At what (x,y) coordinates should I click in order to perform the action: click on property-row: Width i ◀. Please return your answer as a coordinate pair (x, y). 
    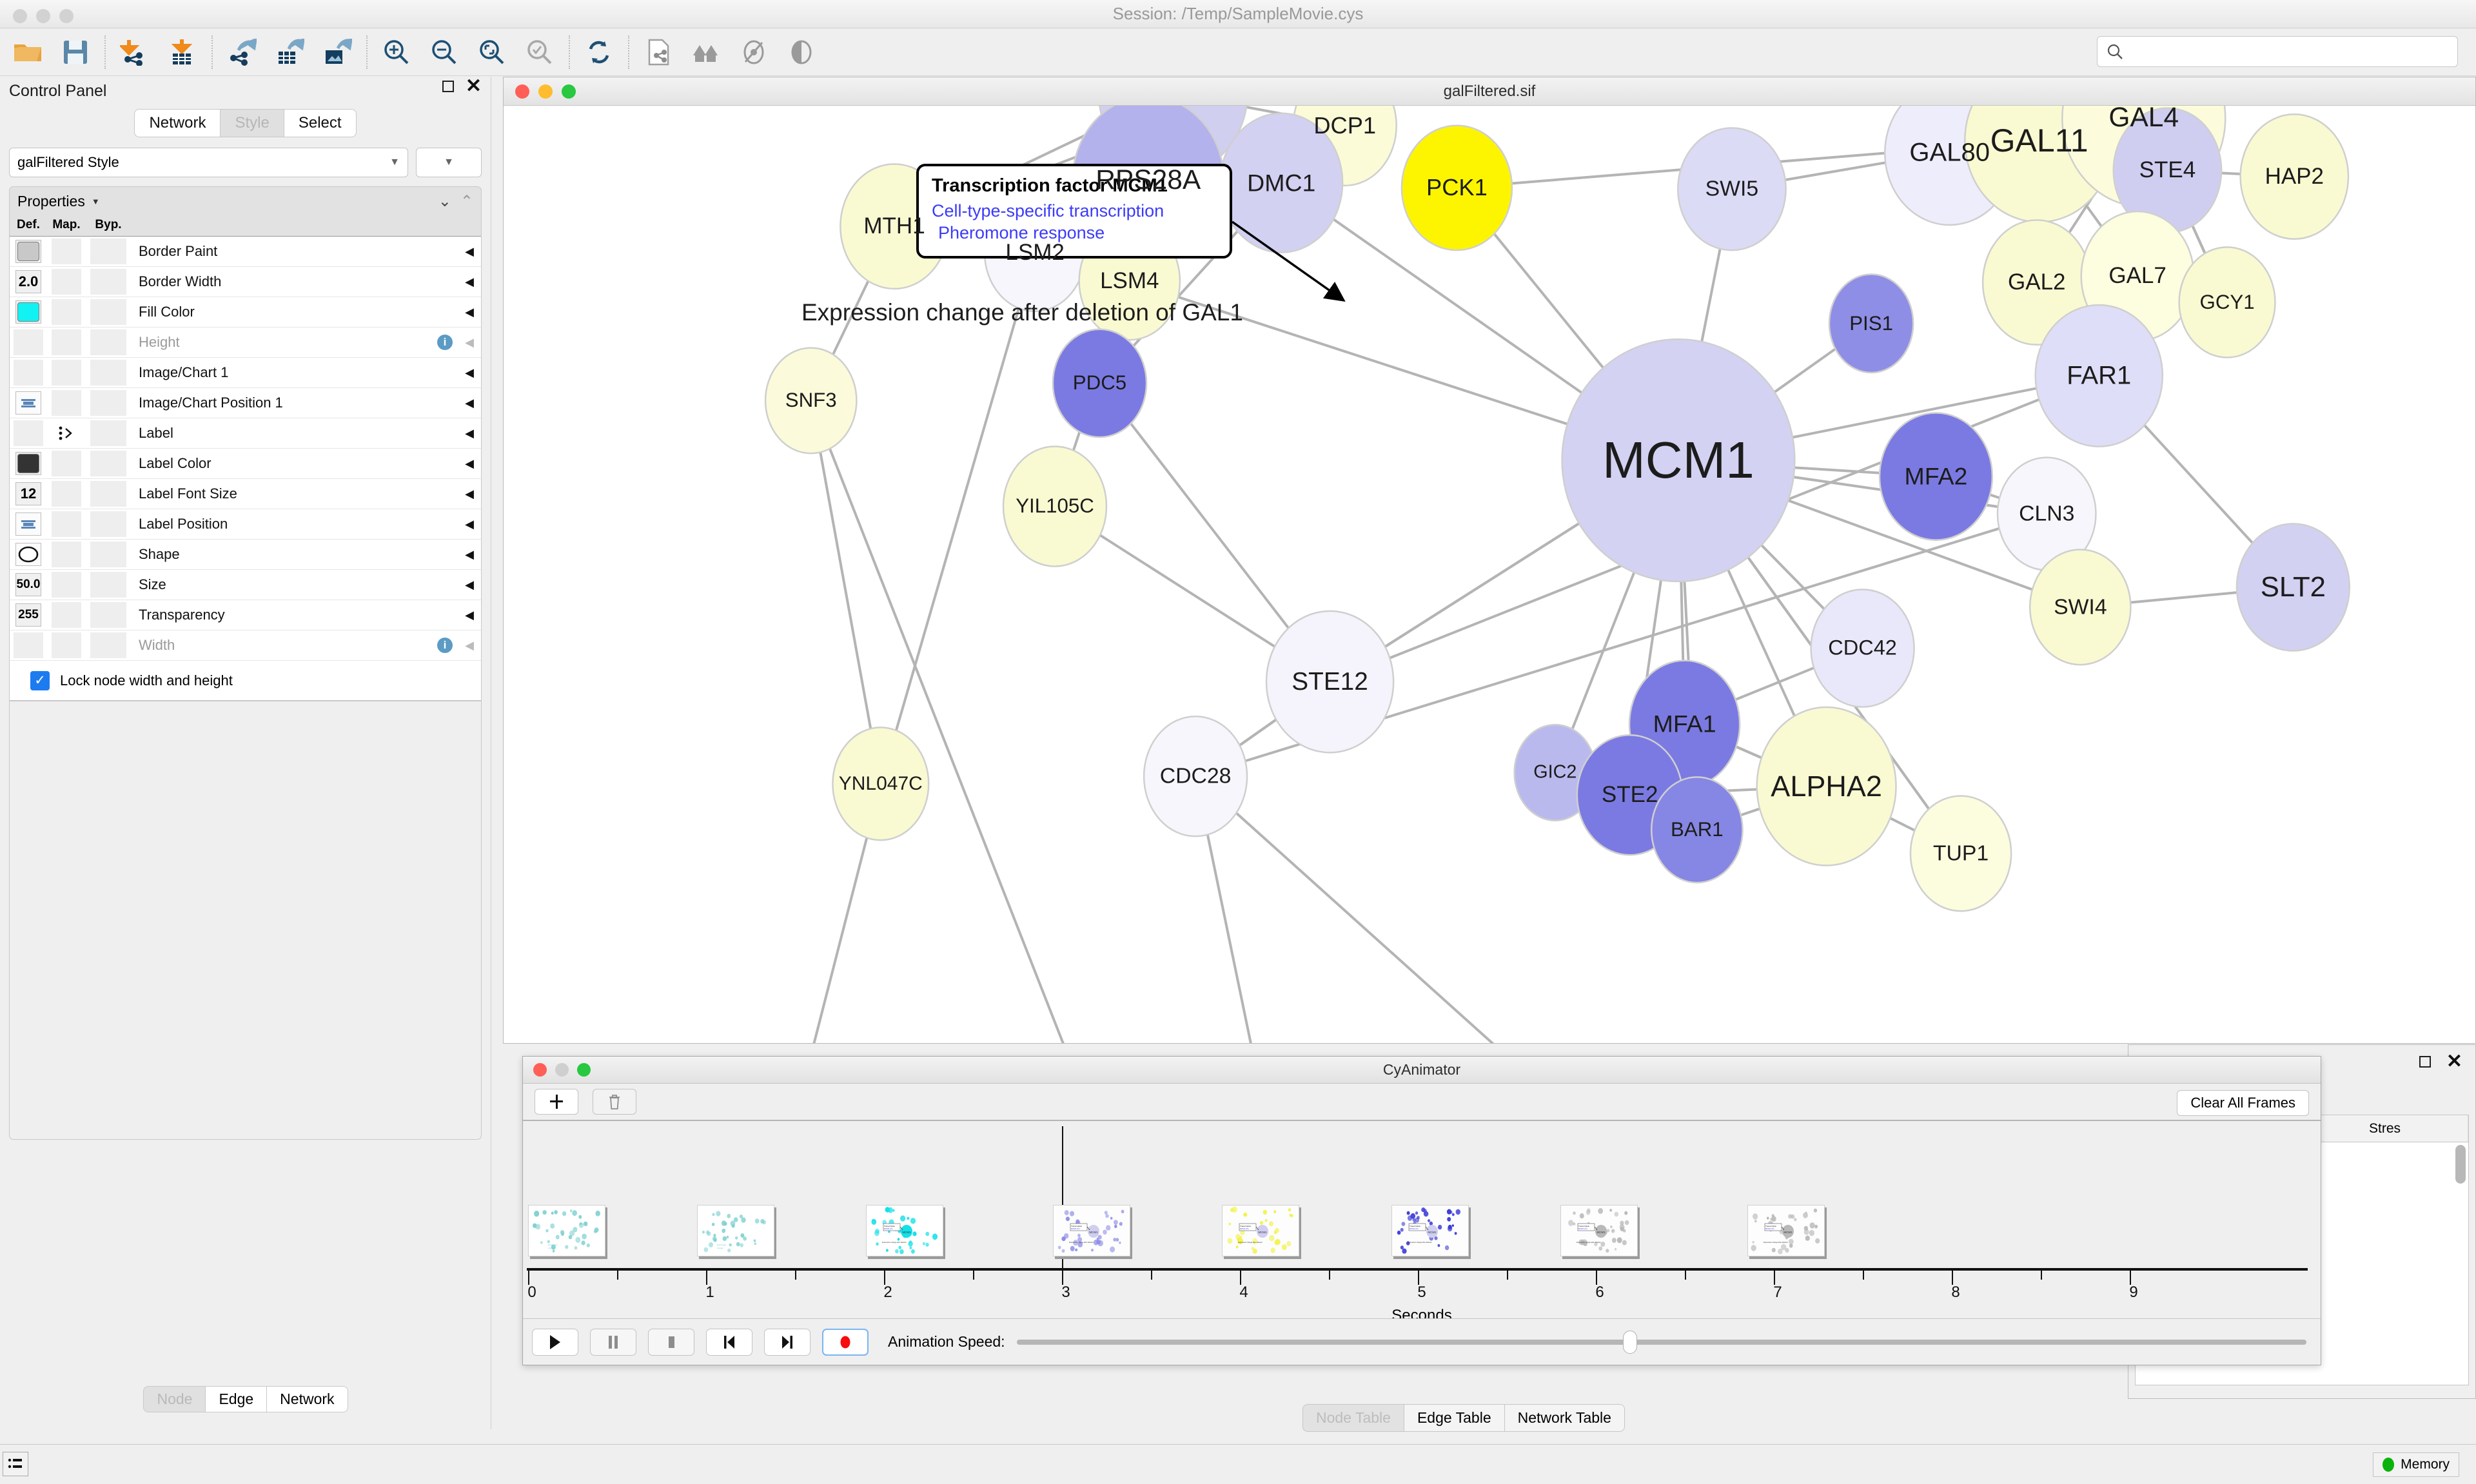
    Looking at the image, I should click on (245, 645).